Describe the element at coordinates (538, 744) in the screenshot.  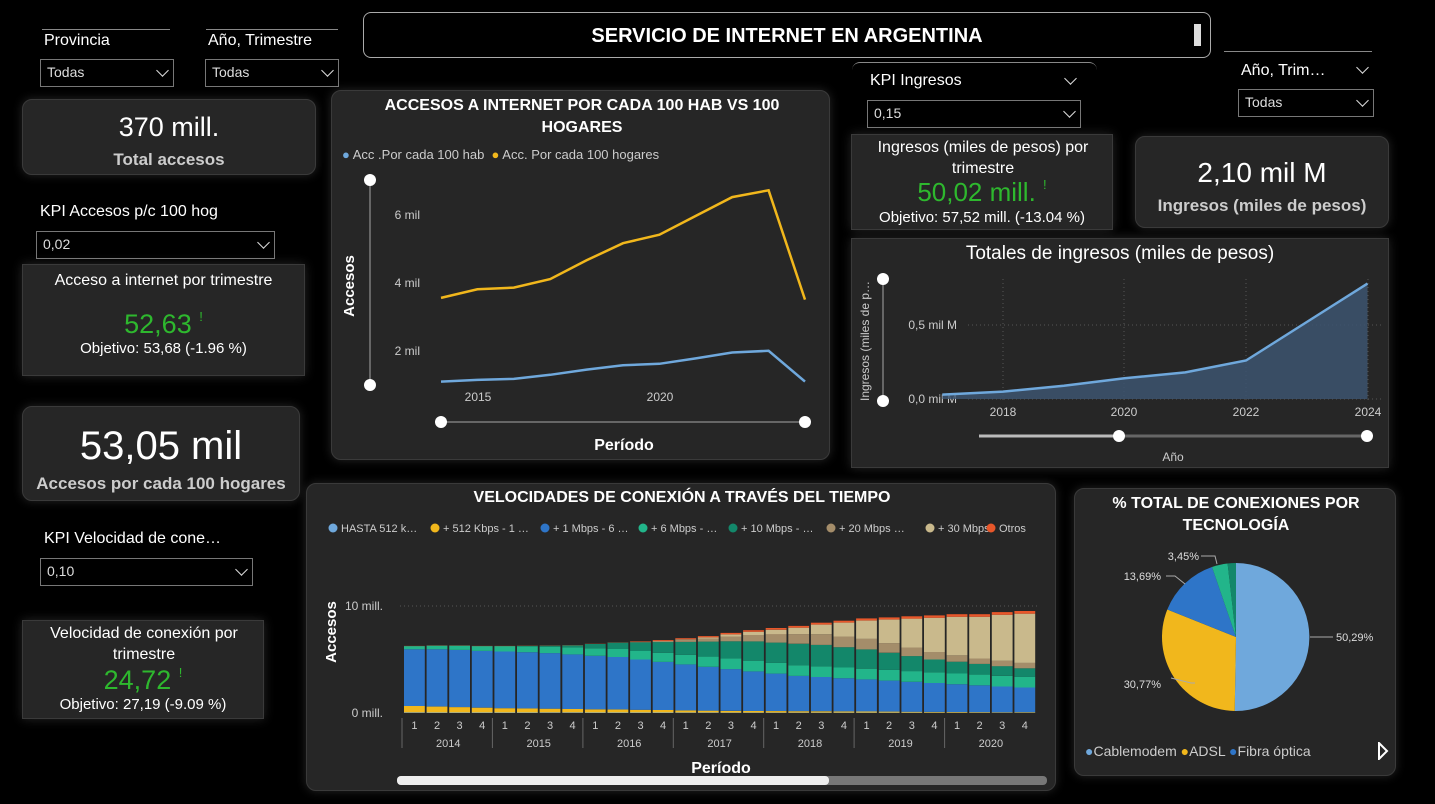
I see `year-tick: 2015` at that location.